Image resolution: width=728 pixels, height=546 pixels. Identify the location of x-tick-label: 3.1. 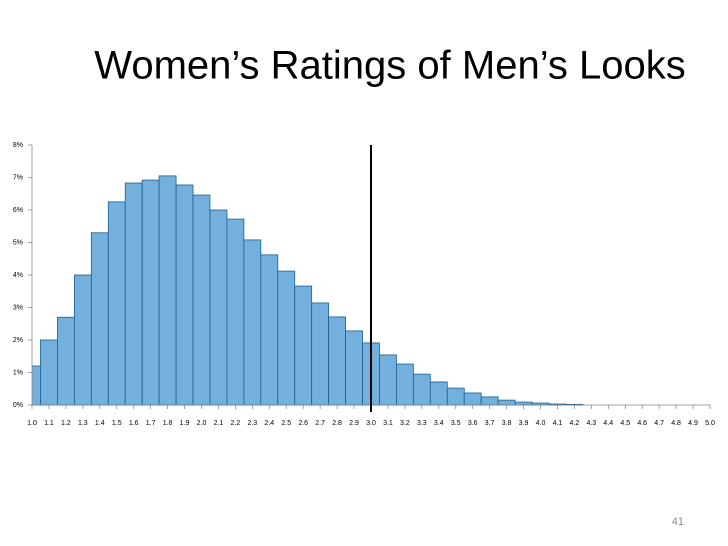
(388, 423).